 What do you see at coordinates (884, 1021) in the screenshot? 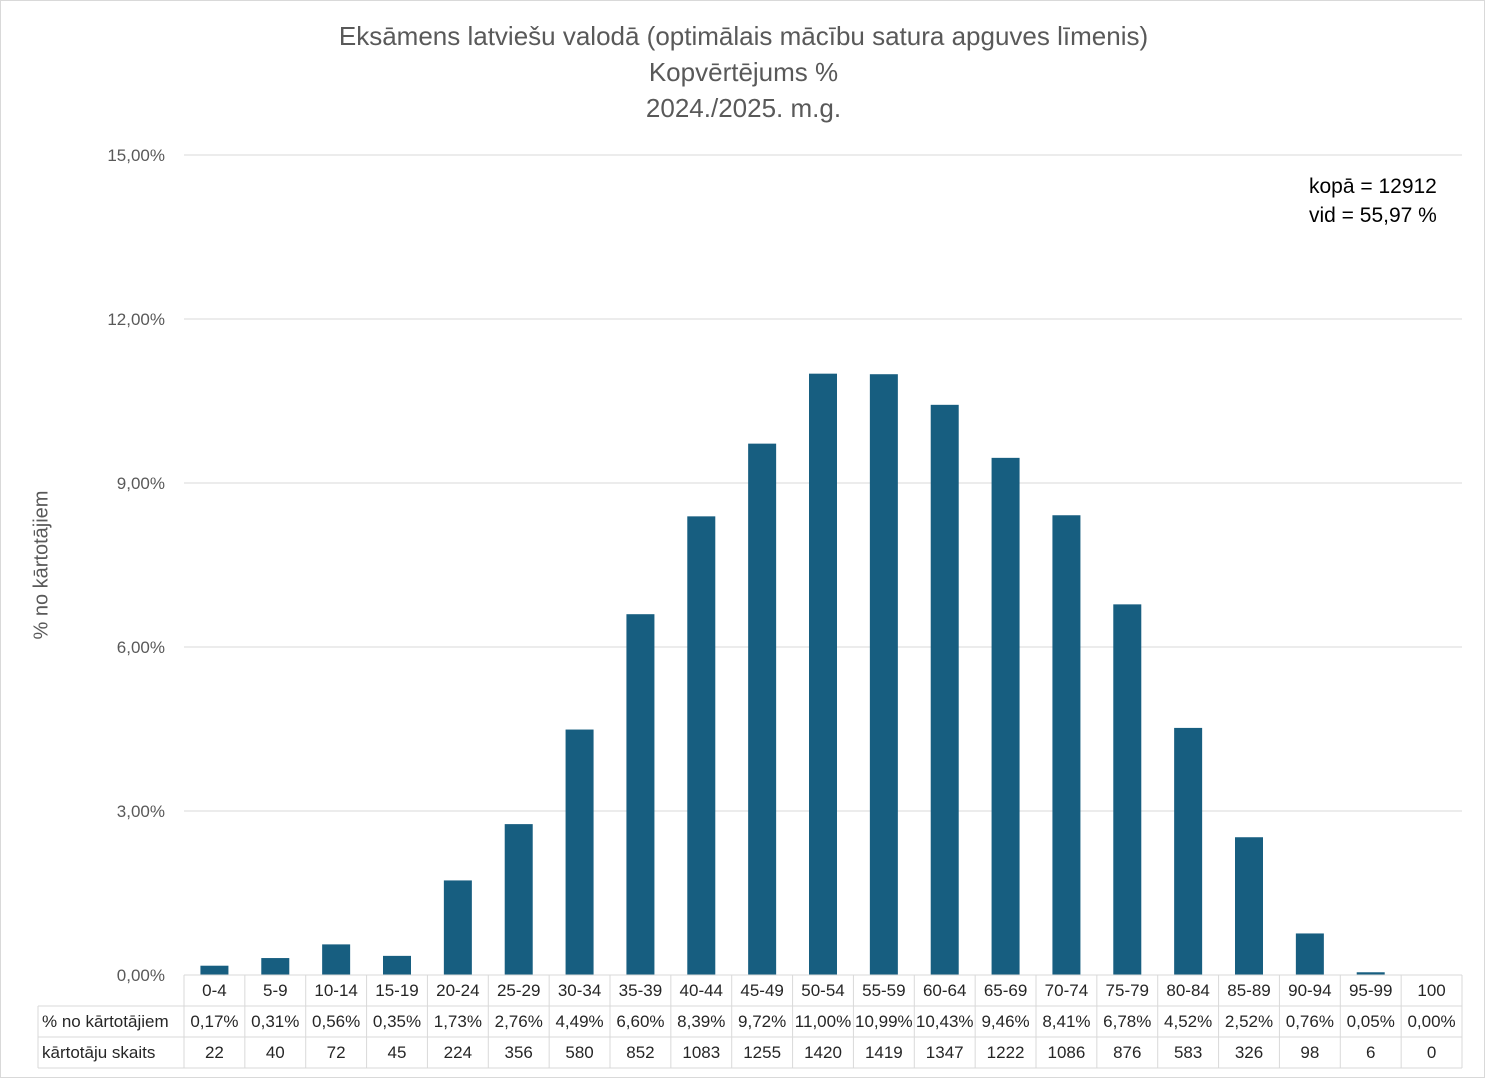
I see `table-cell: 10,99%` at bounding box center [884, 1021].